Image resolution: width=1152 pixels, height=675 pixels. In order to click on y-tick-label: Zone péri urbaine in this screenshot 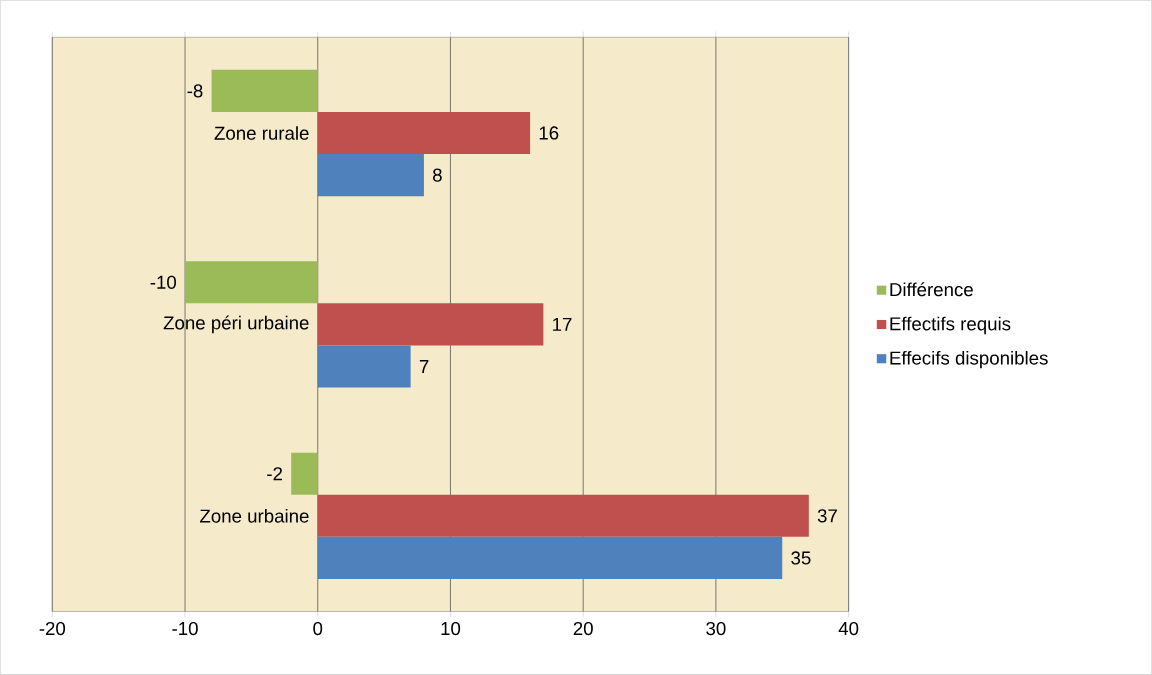, I will do `click(236, 324)`.